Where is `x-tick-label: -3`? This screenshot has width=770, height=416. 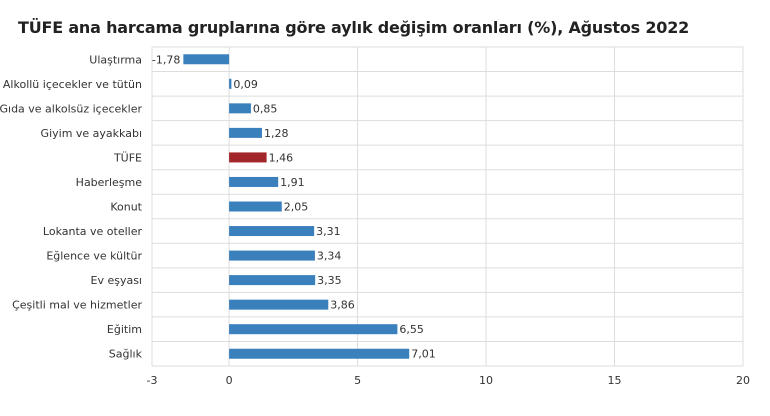
x-tick-label: -3 is located at coordinates (152, 380).